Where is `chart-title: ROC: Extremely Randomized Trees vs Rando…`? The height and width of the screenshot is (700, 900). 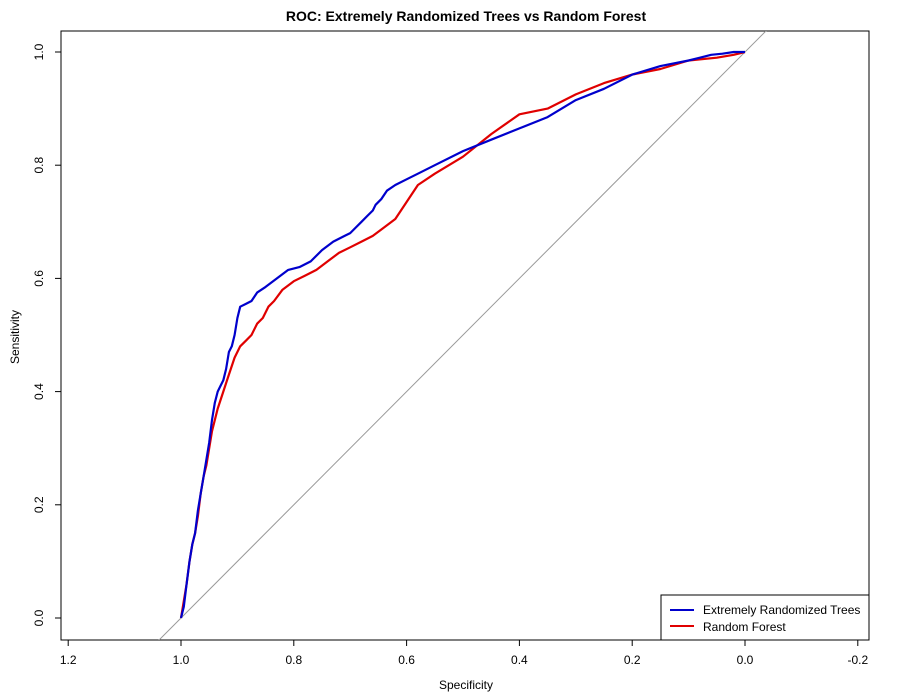 chart-title: ROC: Extremely Randomized Trees vs Rando… is located at coordinates (466, 16).